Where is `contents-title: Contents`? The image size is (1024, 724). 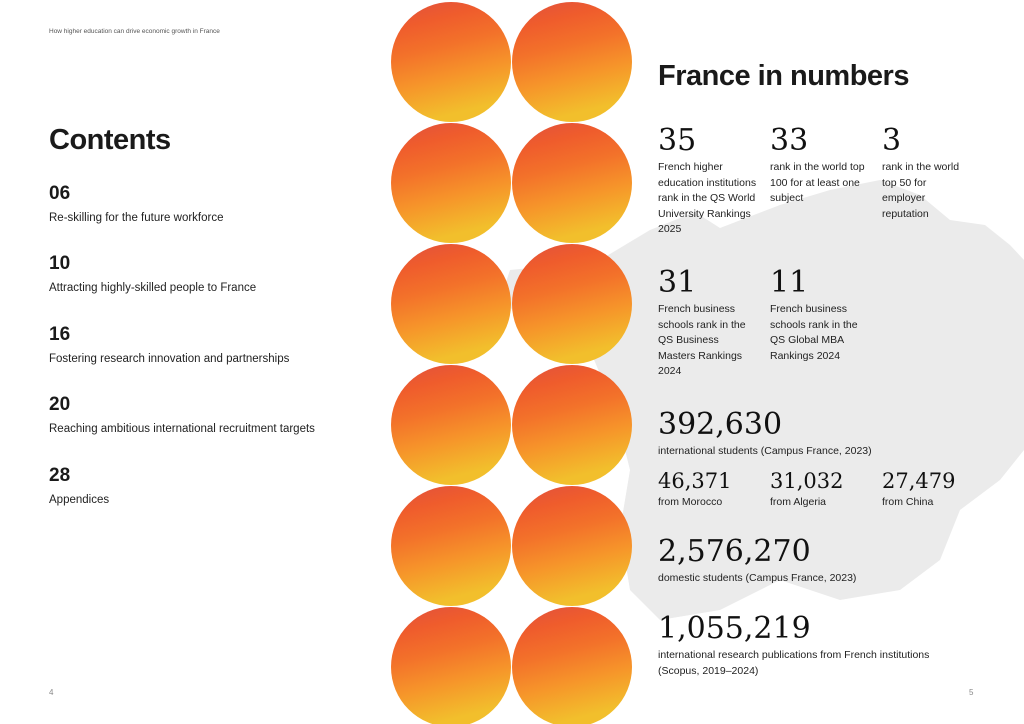 contents-title: Contents is located at coordinates (110, 140).